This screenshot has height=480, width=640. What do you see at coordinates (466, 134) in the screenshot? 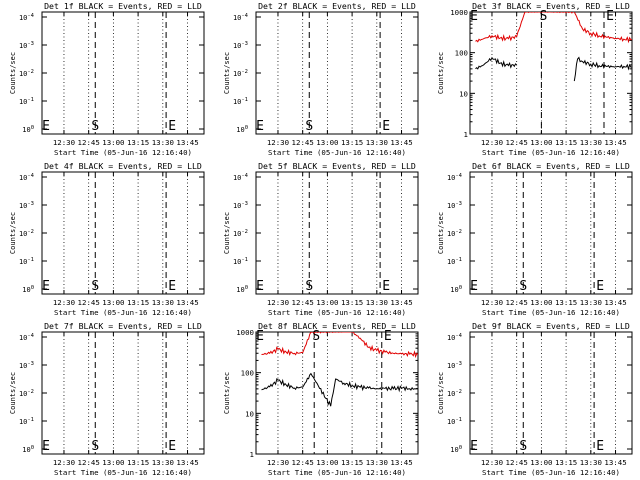
I see `y-tick-label: 1` at bounding box center [466, 134].